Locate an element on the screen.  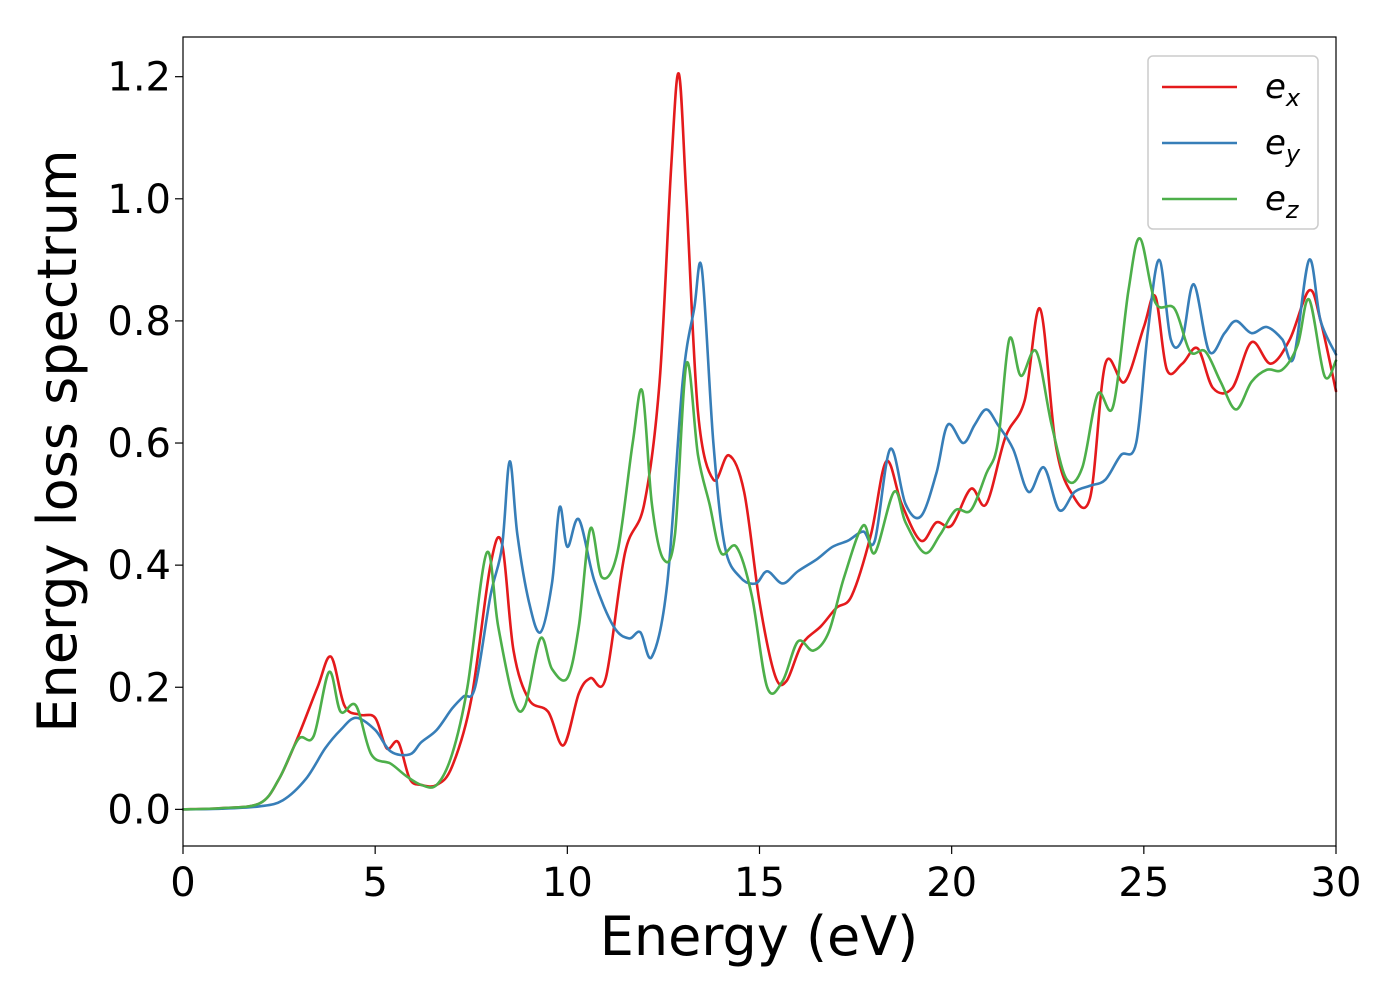
y-tick-label: 0.0 is located at coordinates (139, 810).